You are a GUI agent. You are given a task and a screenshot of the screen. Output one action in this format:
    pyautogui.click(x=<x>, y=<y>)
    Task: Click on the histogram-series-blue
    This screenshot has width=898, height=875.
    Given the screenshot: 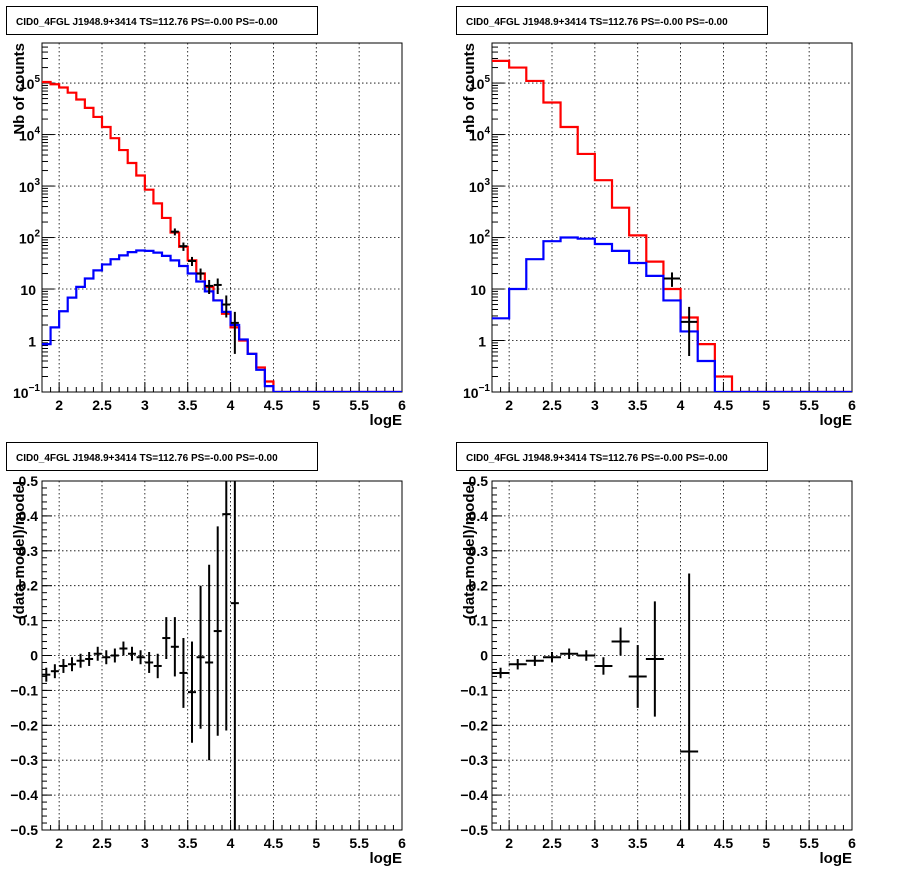 What is the action you would take?
    pyautogui.click(x=672, y=314)
    